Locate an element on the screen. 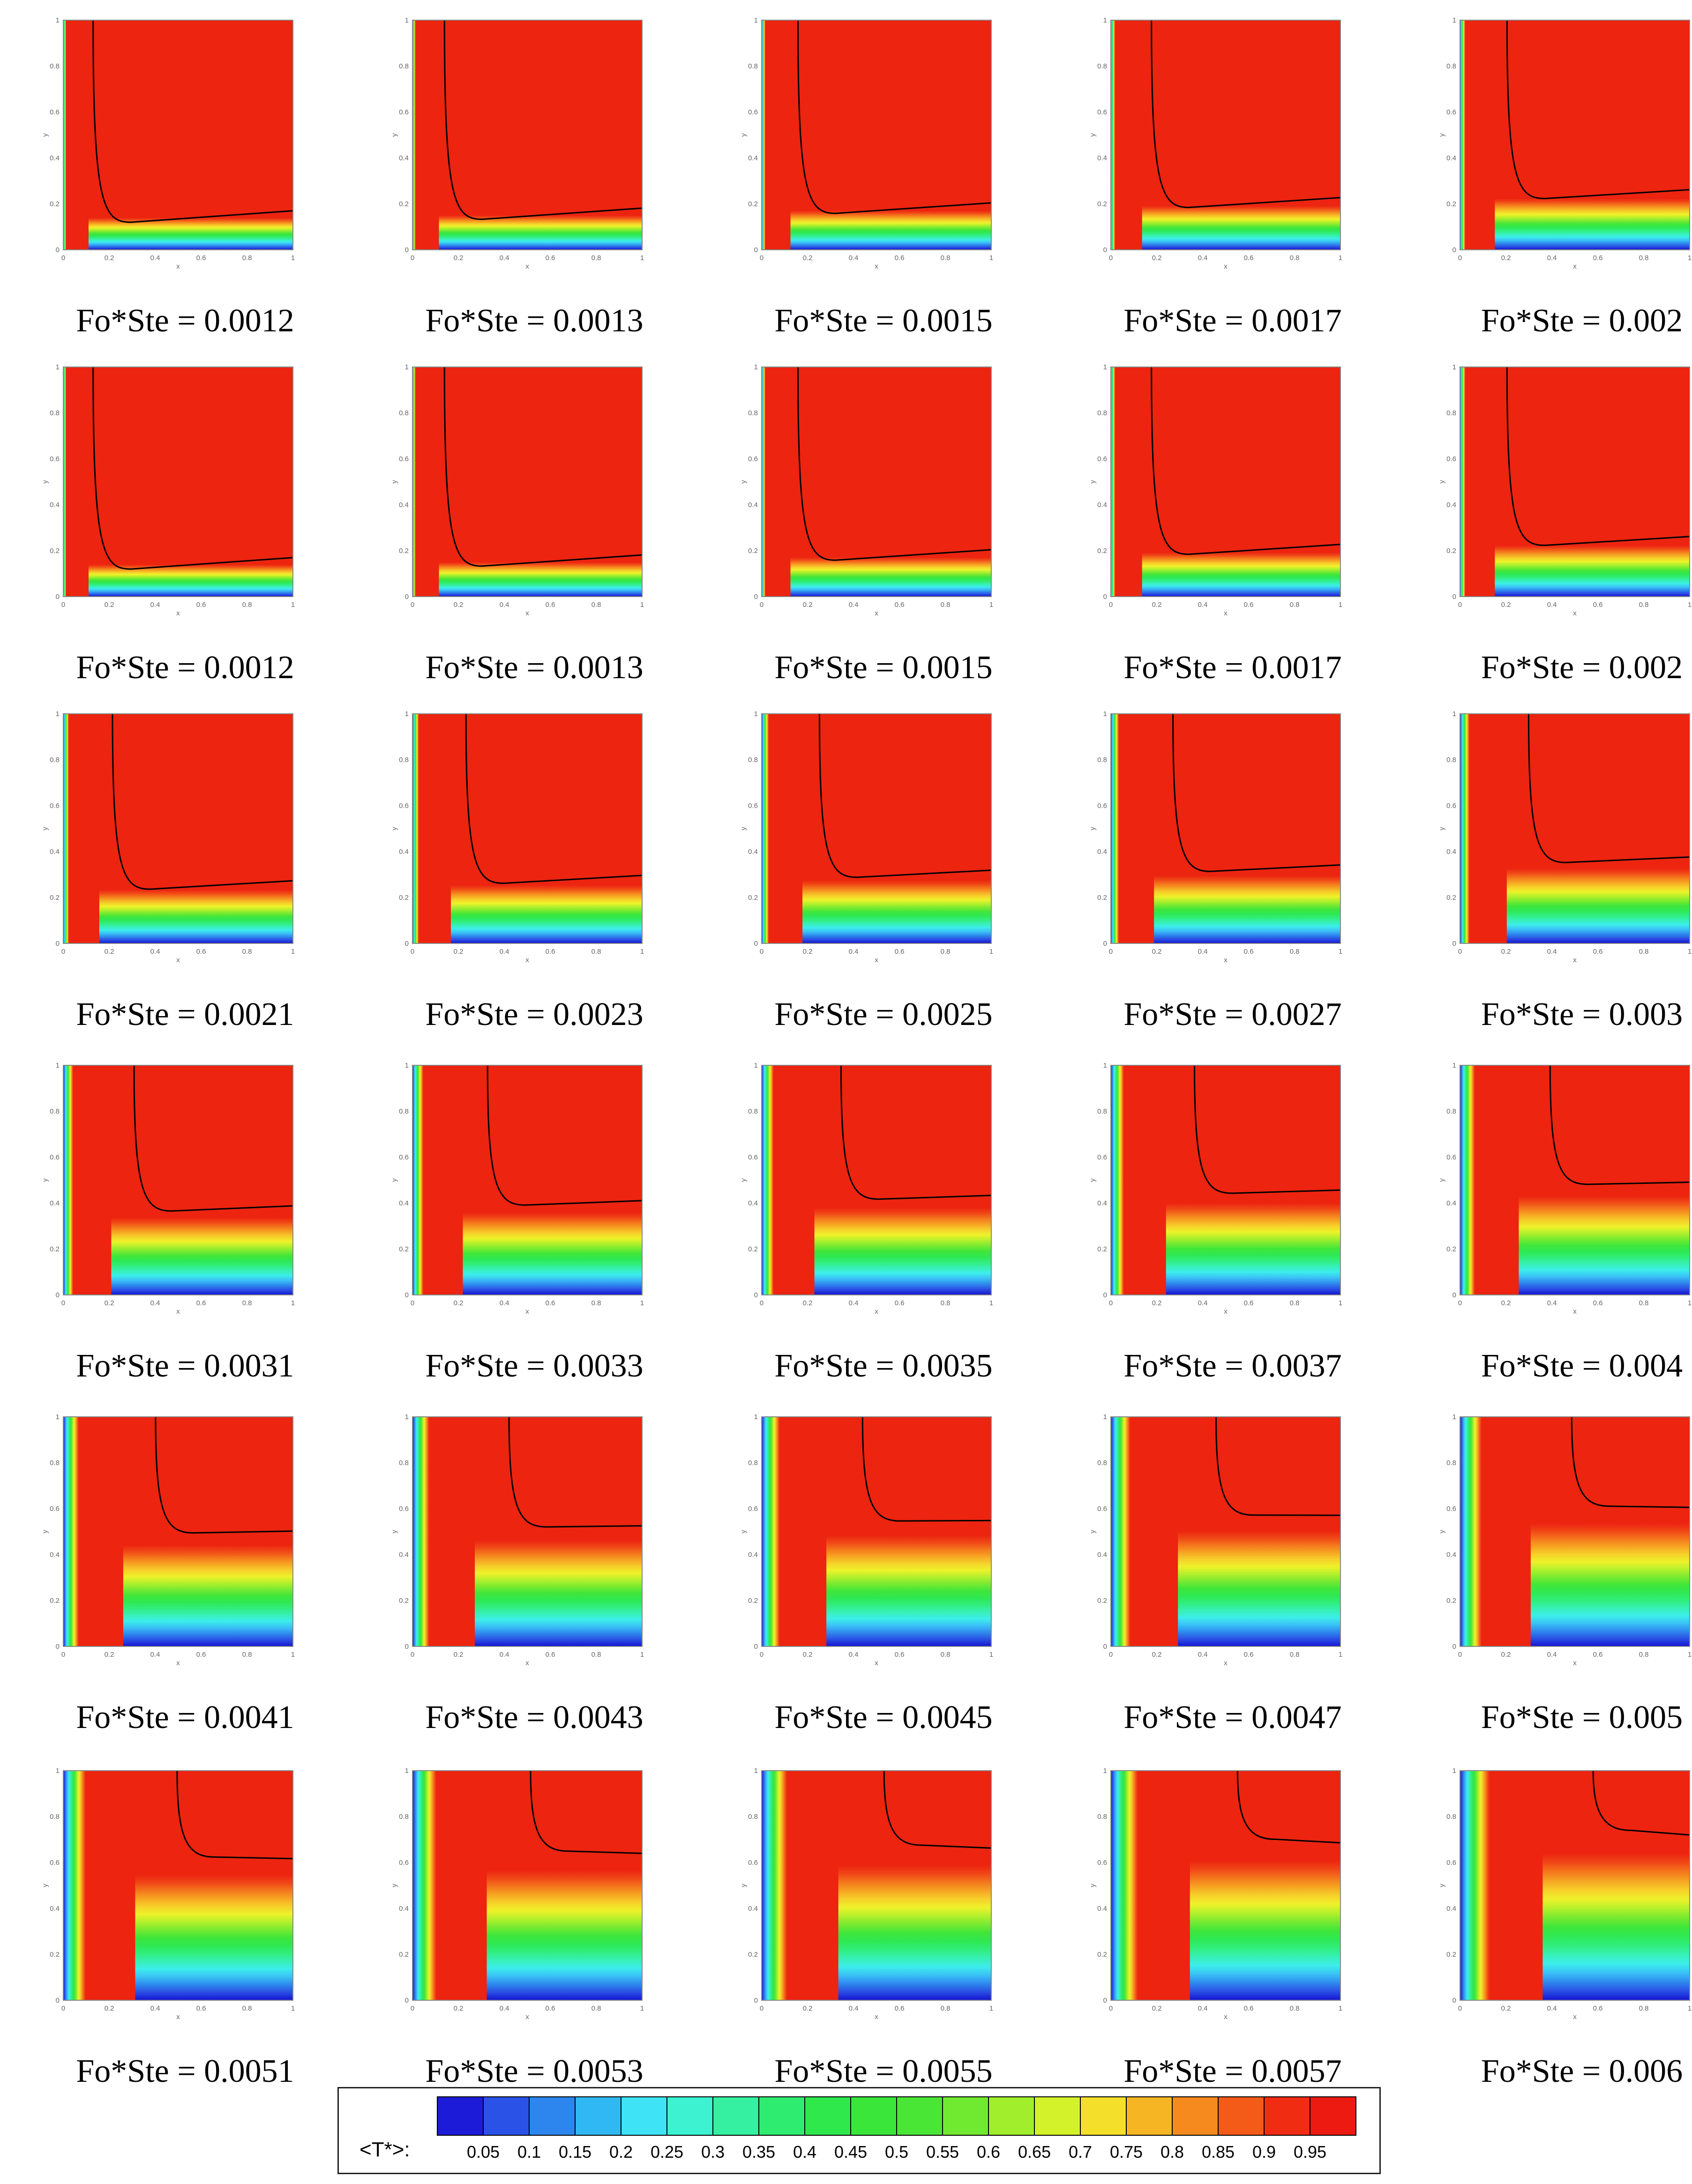 The image size is (1692, 2184). legend-tick-label: 0.7 is located at coordinates (1080, 2152).